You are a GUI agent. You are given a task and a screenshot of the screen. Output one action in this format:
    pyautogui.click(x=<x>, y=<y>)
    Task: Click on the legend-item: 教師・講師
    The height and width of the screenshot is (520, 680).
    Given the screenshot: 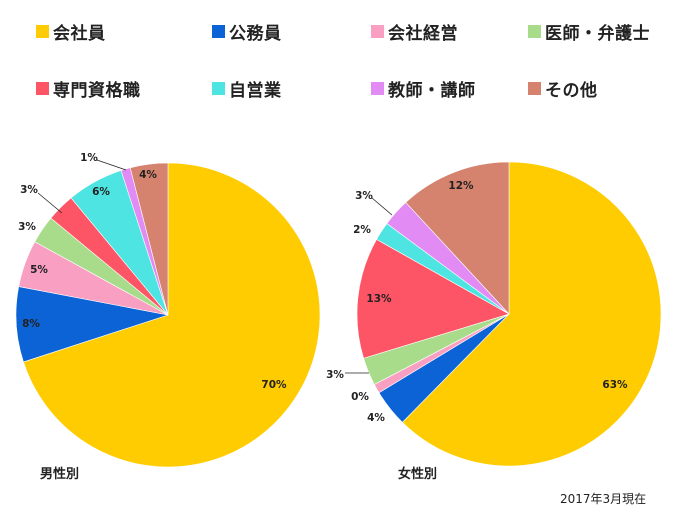 What is the action you would take?
    pyautogui.click(x=423, y=88)
    